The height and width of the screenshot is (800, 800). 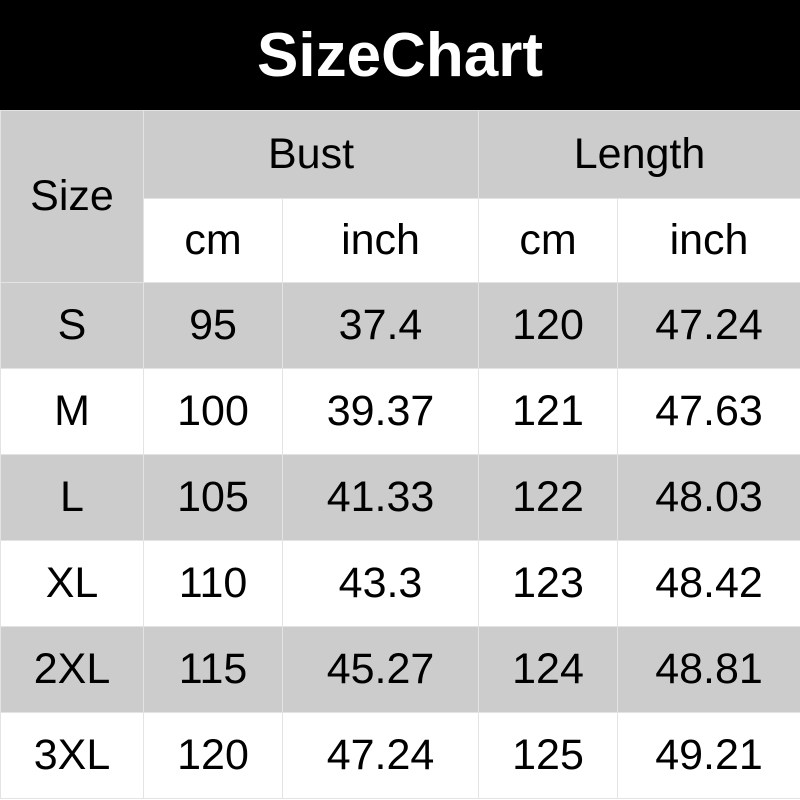 I want to click on unit-length-inch: inch, so click(x=708, y=240).